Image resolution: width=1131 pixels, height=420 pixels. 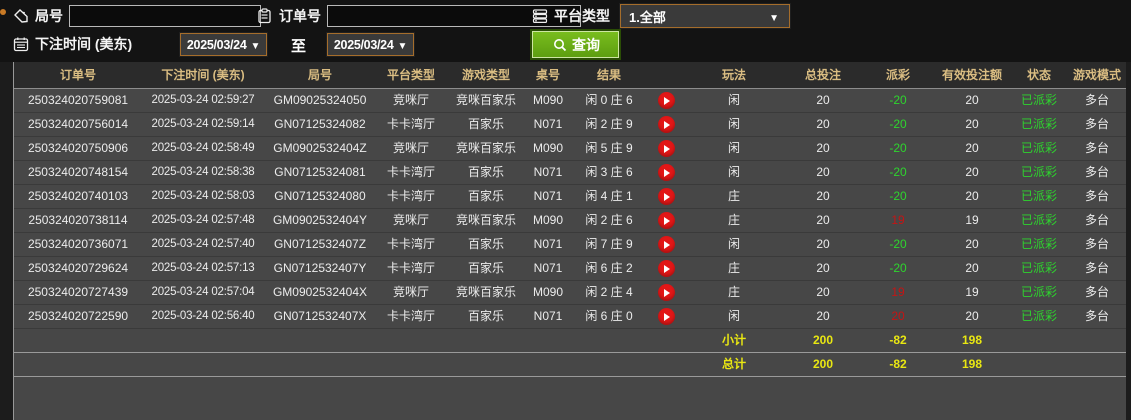 What do you see at coordinates (608, 75) in the screenshot?
I see `header-result: 结果` at bounding box center [608, 75].